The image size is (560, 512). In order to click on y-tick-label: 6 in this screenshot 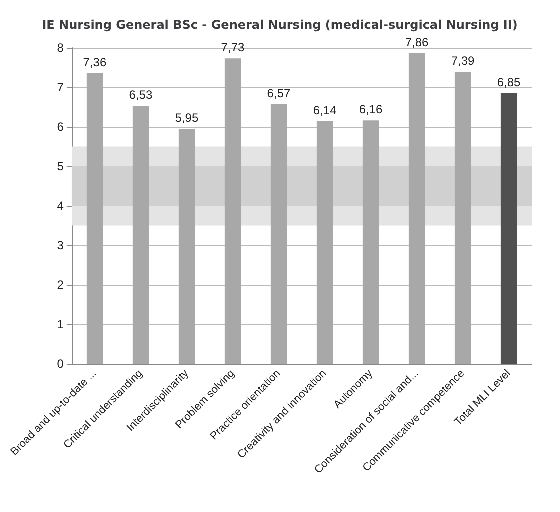, I will do `click(60, 127)`.